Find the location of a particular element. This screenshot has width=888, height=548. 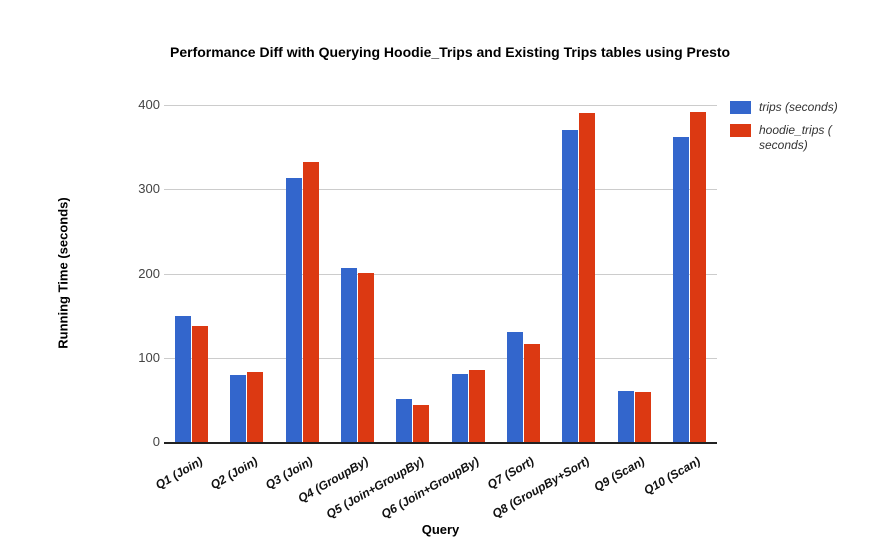

x-tick-label-5: Q5 (Join+GroupBy) is located at coordinates (374, 488).